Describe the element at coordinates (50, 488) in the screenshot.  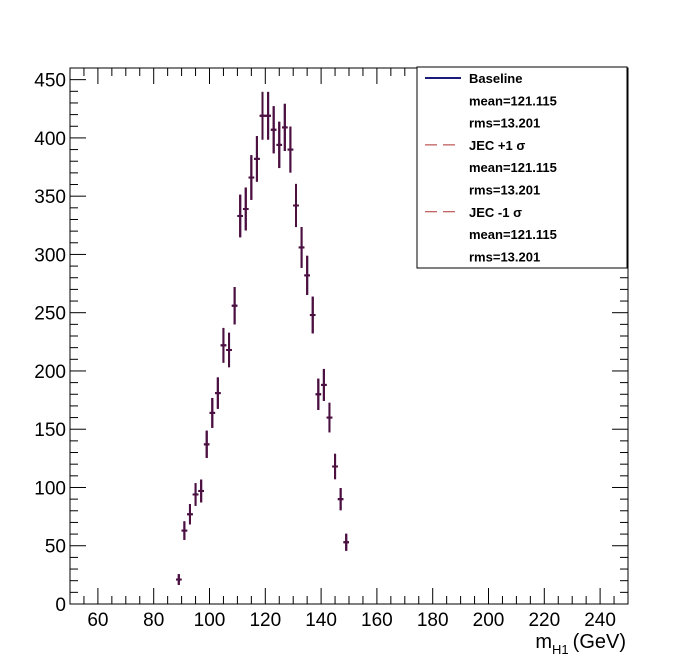
I see `y-tick-label: 100` at that location.